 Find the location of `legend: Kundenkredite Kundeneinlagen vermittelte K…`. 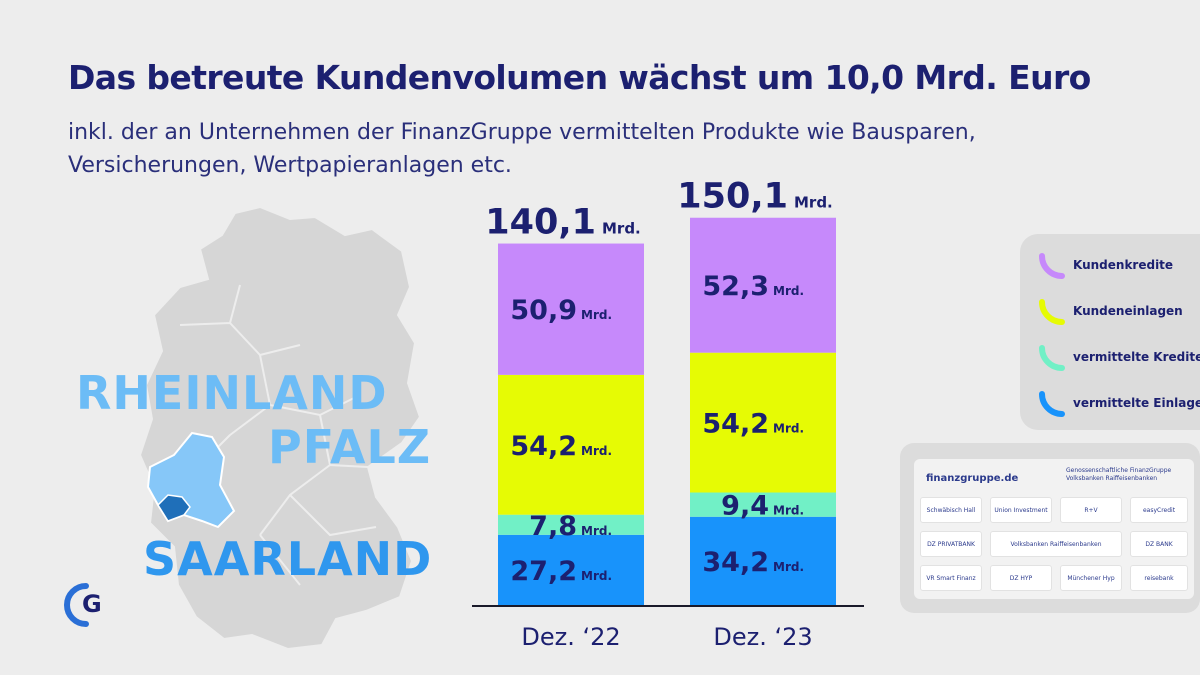

legend: Kundenkredite Kundeneinlagen vermittelte K… is located at coordinates (1110, 332).